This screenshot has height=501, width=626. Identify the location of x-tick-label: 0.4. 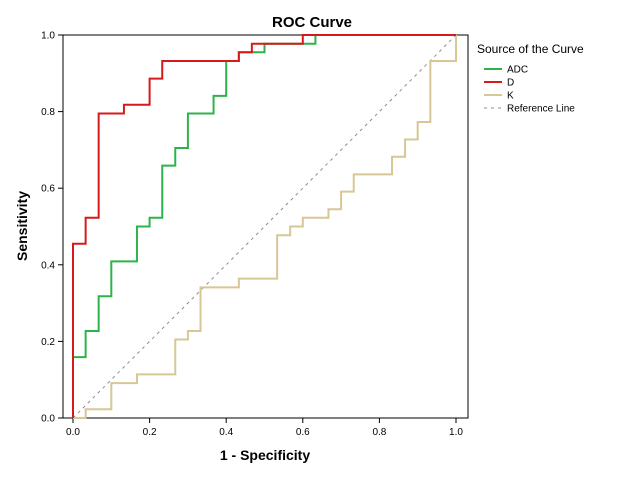
(226, 432).